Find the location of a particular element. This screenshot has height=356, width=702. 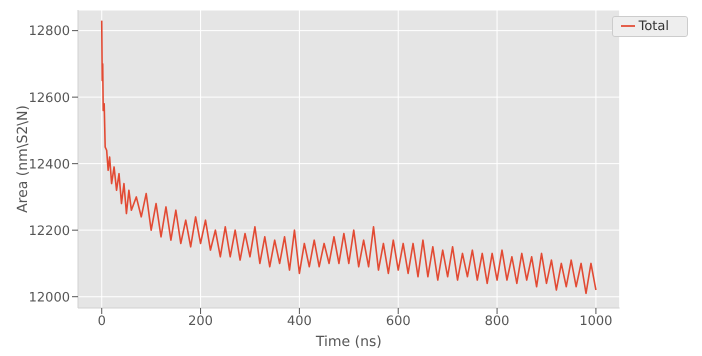

x-tick-label: 800 is located at coordinates (497, 322).